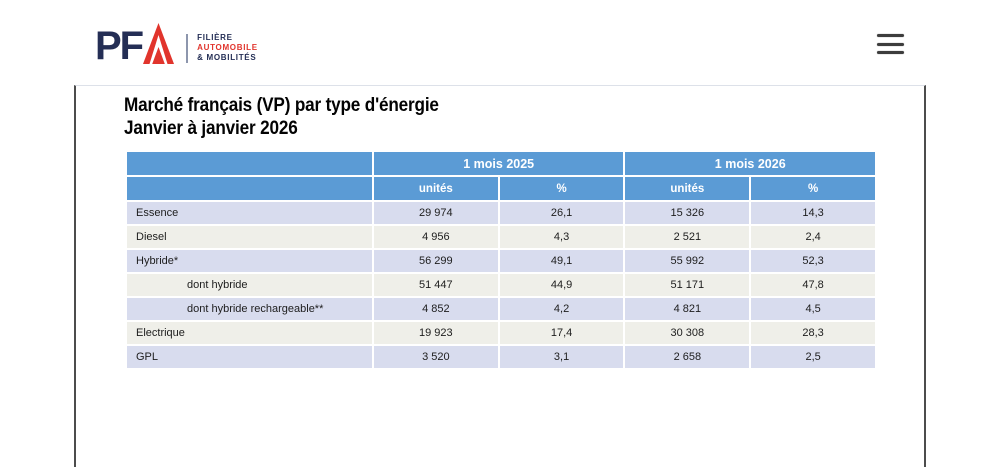 The width and height of the screenshot is (1000, 467). I want to click on logo-tagline: FILIÈRE AUTOMOBILE & MOBILITÉS, so click(227, 48).